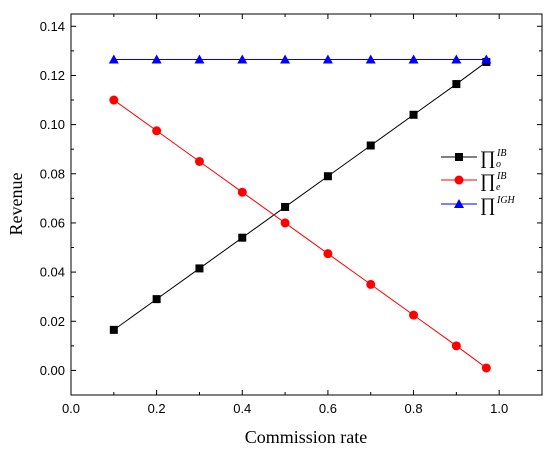 The height and width of the screenshot is (451, 550). I want to click on x-tick-label: 0.0, so click(71, 408).